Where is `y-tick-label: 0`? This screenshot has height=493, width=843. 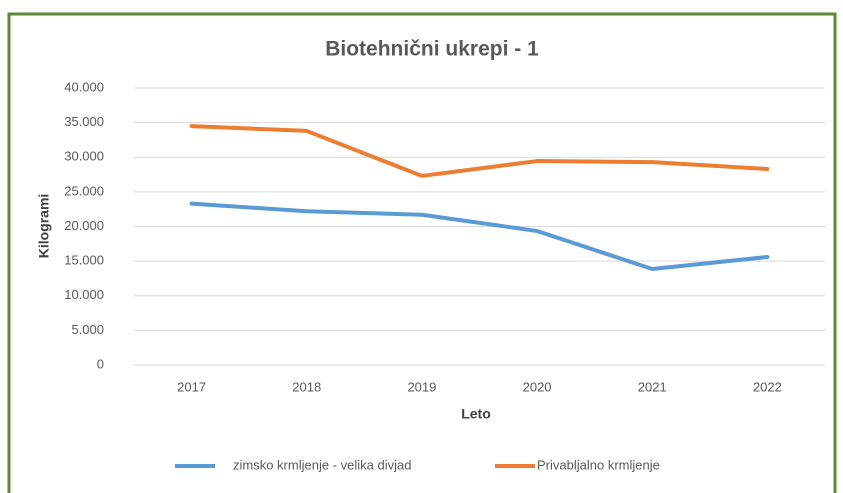 y-tick-label: 0 is located at coordinates (100, 363).